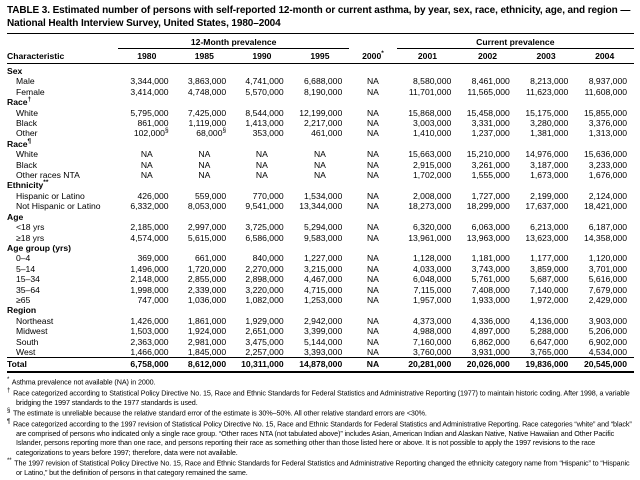  I want to click on table-cell: 1,410,000, so click(432, 133).